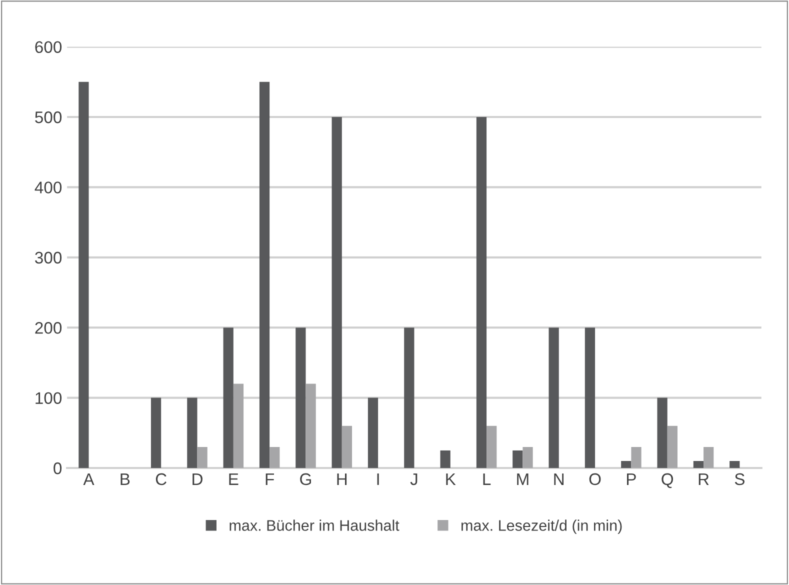 This screenshot has width=789, height=585. What do you see at coordinates (58, 468) in the screenshot?
I see `y-tick-label: 0` at bounding box center [58, 468].